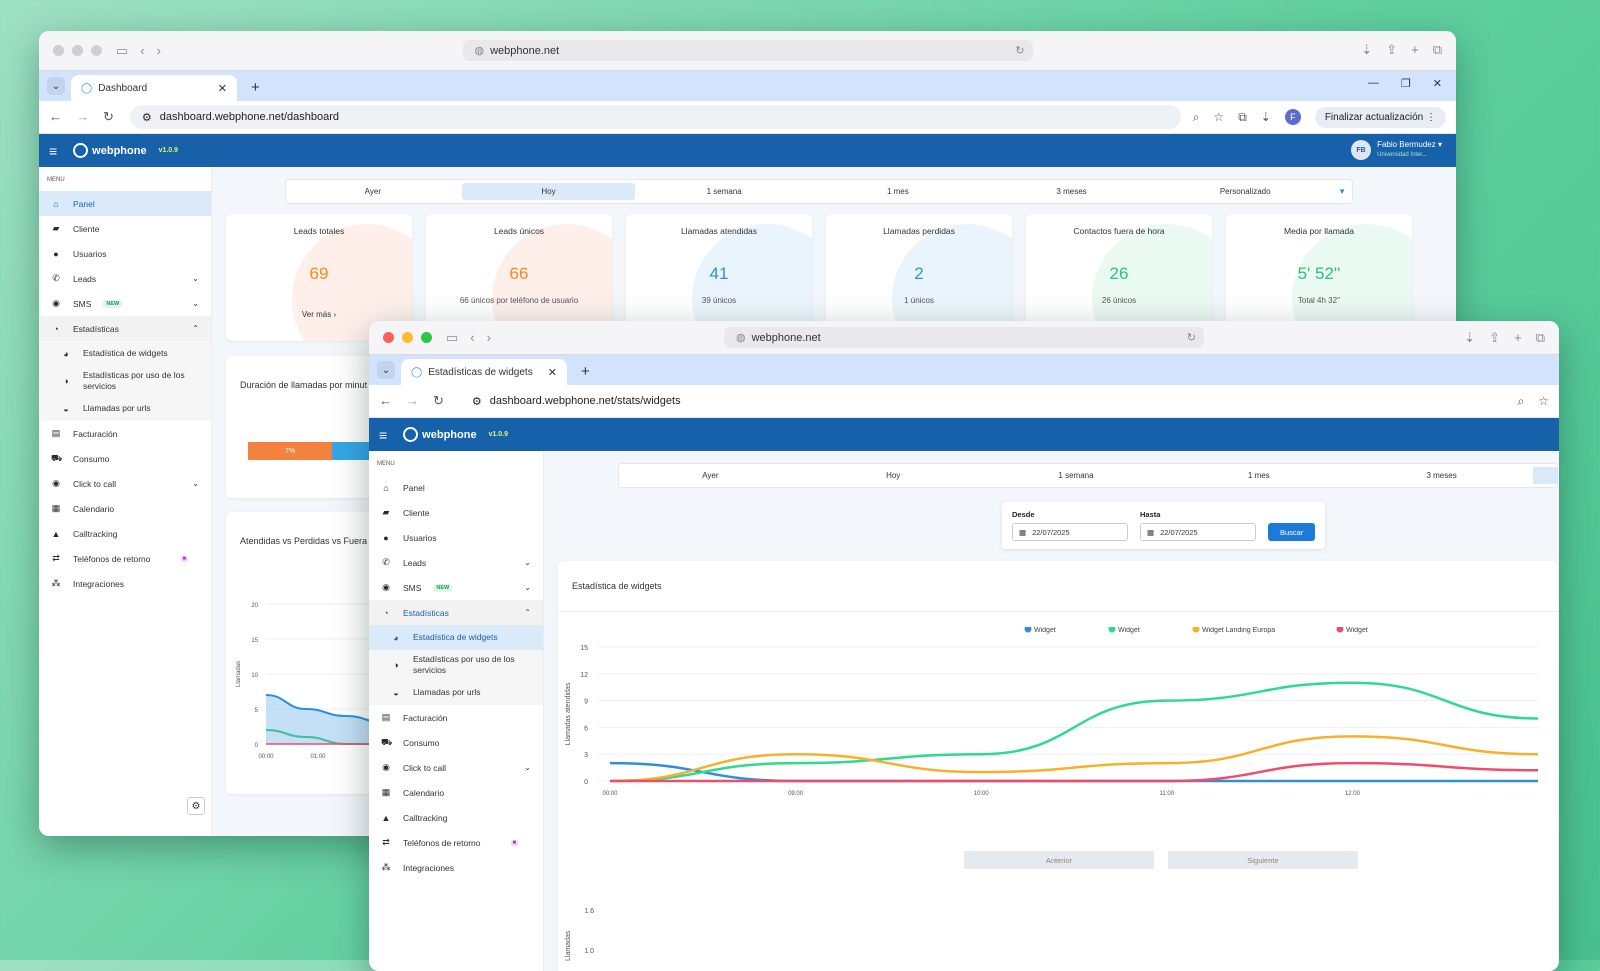 This screenshot has width=1600, height=971. I want to click on close-window-icon: ✕, so click(1437, 84).